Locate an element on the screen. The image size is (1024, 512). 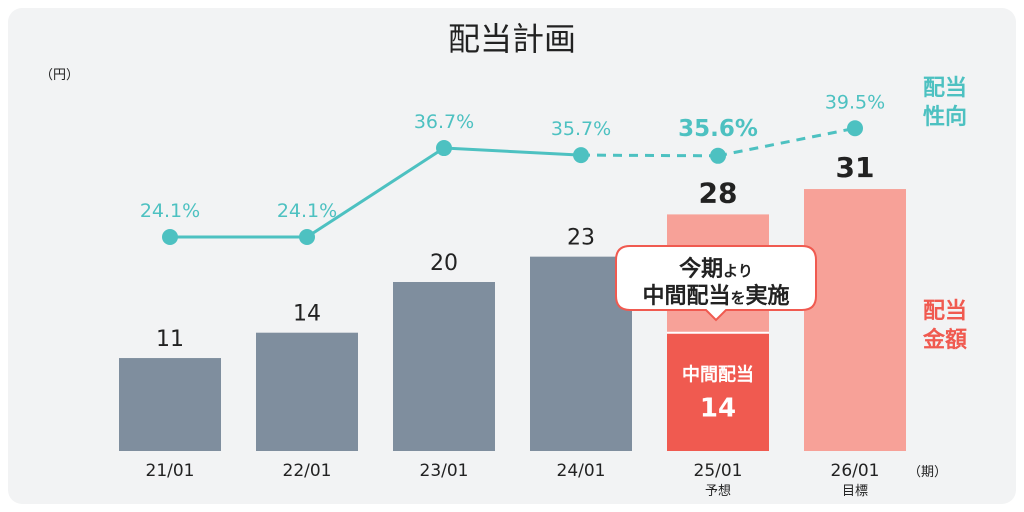
callout-bubble is located at coordinates (716, 283).